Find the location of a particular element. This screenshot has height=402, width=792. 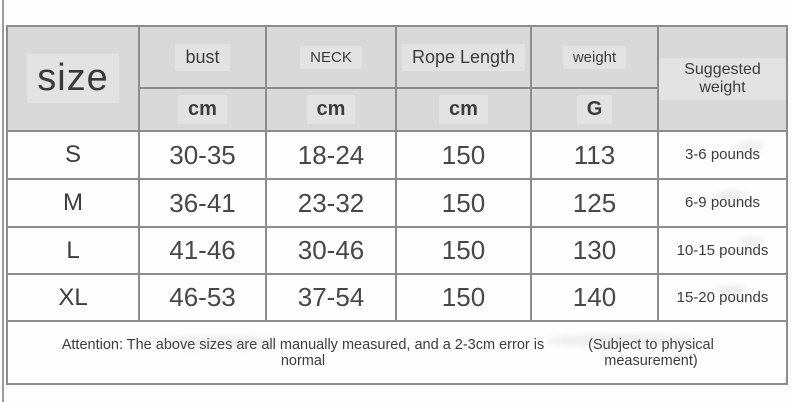

suggested-weight-value: 3-6 pounds is located at coordinates (722, 154).